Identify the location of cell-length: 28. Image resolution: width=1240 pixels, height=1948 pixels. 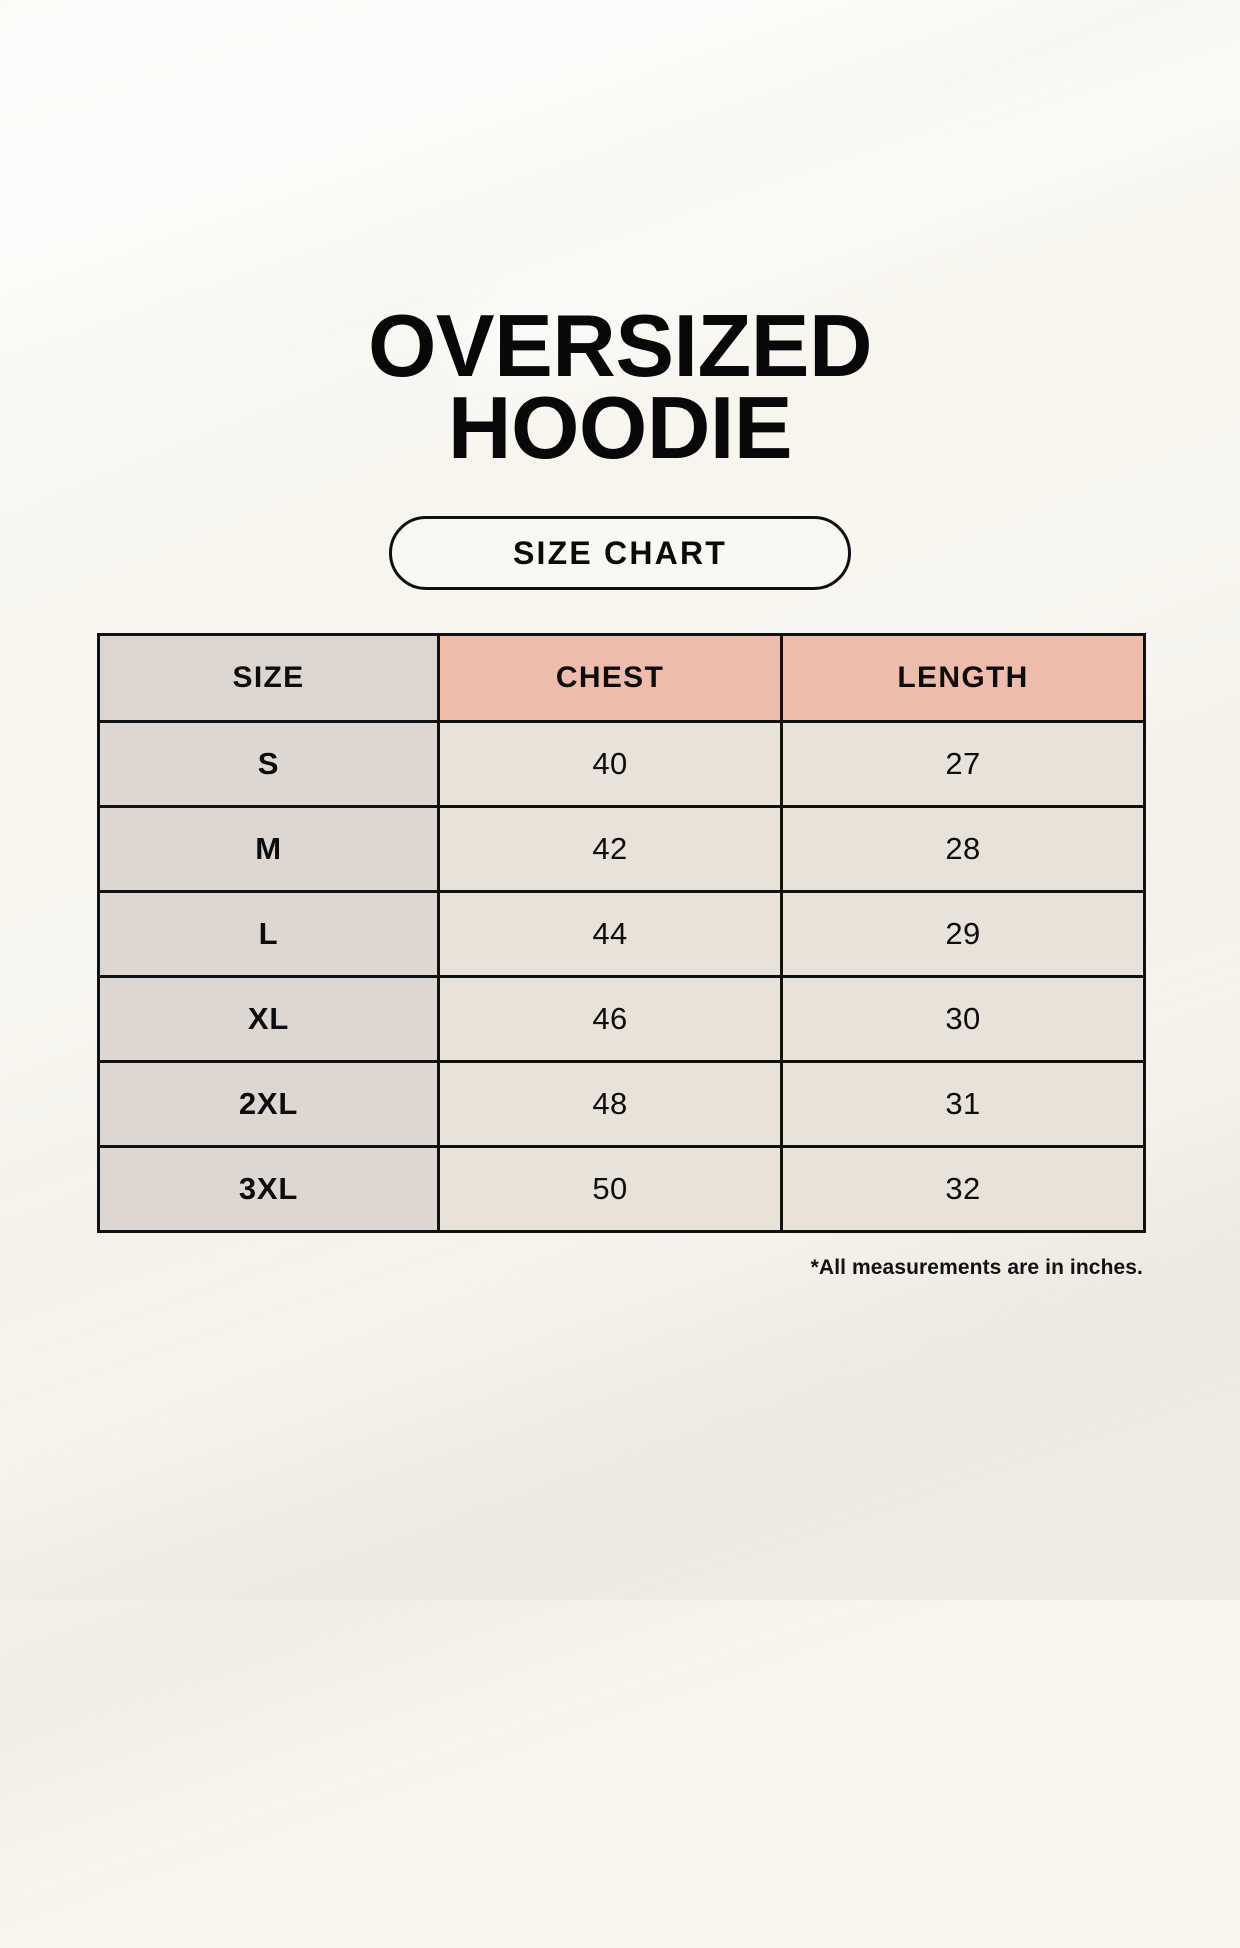
(963, 849).